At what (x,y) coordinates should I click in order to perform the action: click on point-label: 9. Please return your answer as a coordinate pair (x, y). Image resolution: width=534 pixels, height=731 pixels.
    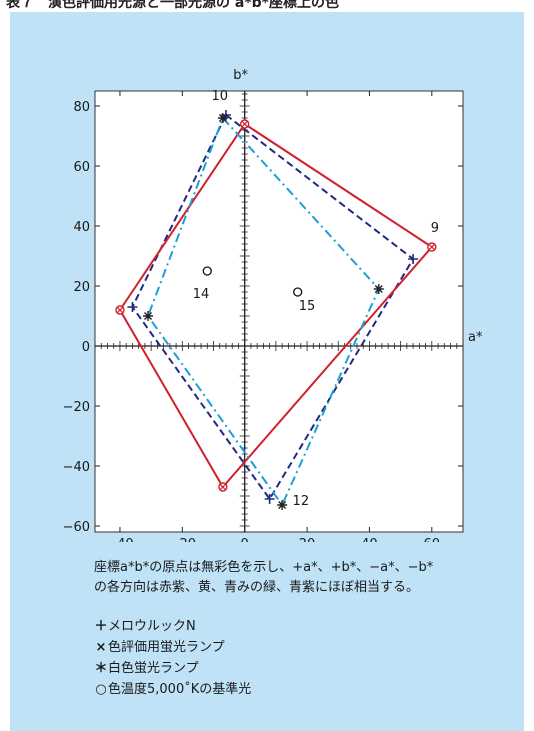
    Looking at the image, I should click on (435, 228).